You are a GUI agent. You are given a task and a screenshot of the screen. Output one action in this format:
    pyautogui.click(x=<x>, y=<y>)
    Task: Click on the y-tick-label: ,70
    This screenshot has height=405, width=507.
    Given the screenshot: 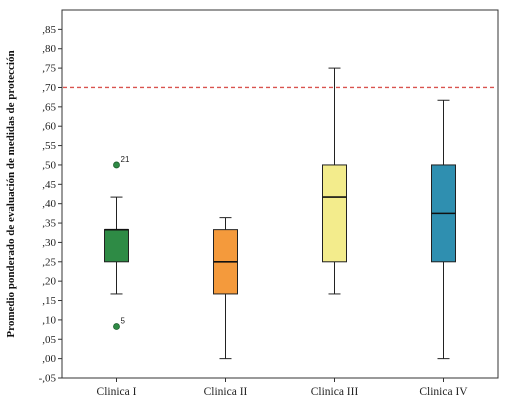 What is the action you would take?
    pyautogui.click(x=49, y=88)
    